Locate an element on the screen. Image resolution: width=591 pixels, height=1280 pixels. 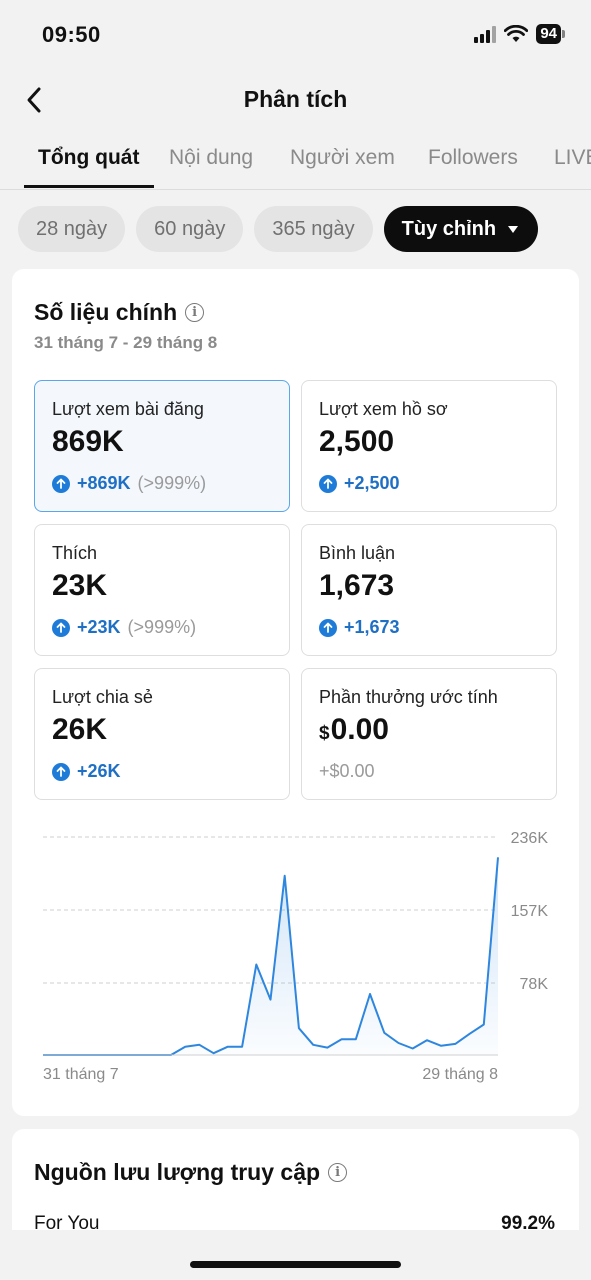
currency-symbol: $ is located at coordinates (324, 733).